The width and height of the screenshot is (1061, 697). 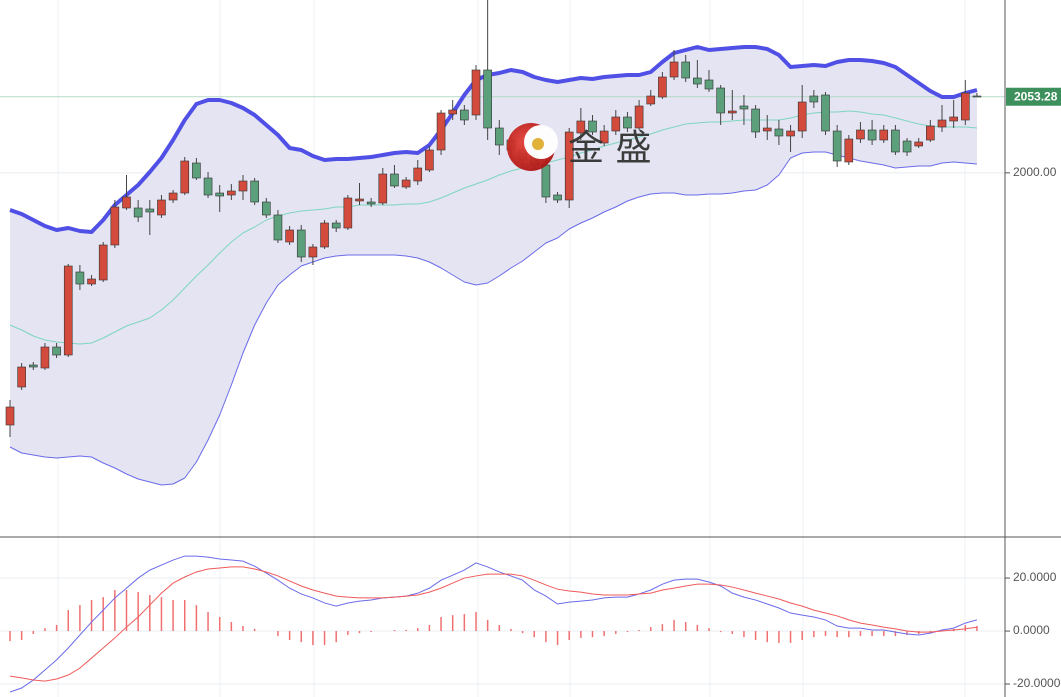 What do you see at coordinates (1035, 172) in the screenshot?
I see `y-tick-label: 2000.00` at bounding box center [1035, 172].